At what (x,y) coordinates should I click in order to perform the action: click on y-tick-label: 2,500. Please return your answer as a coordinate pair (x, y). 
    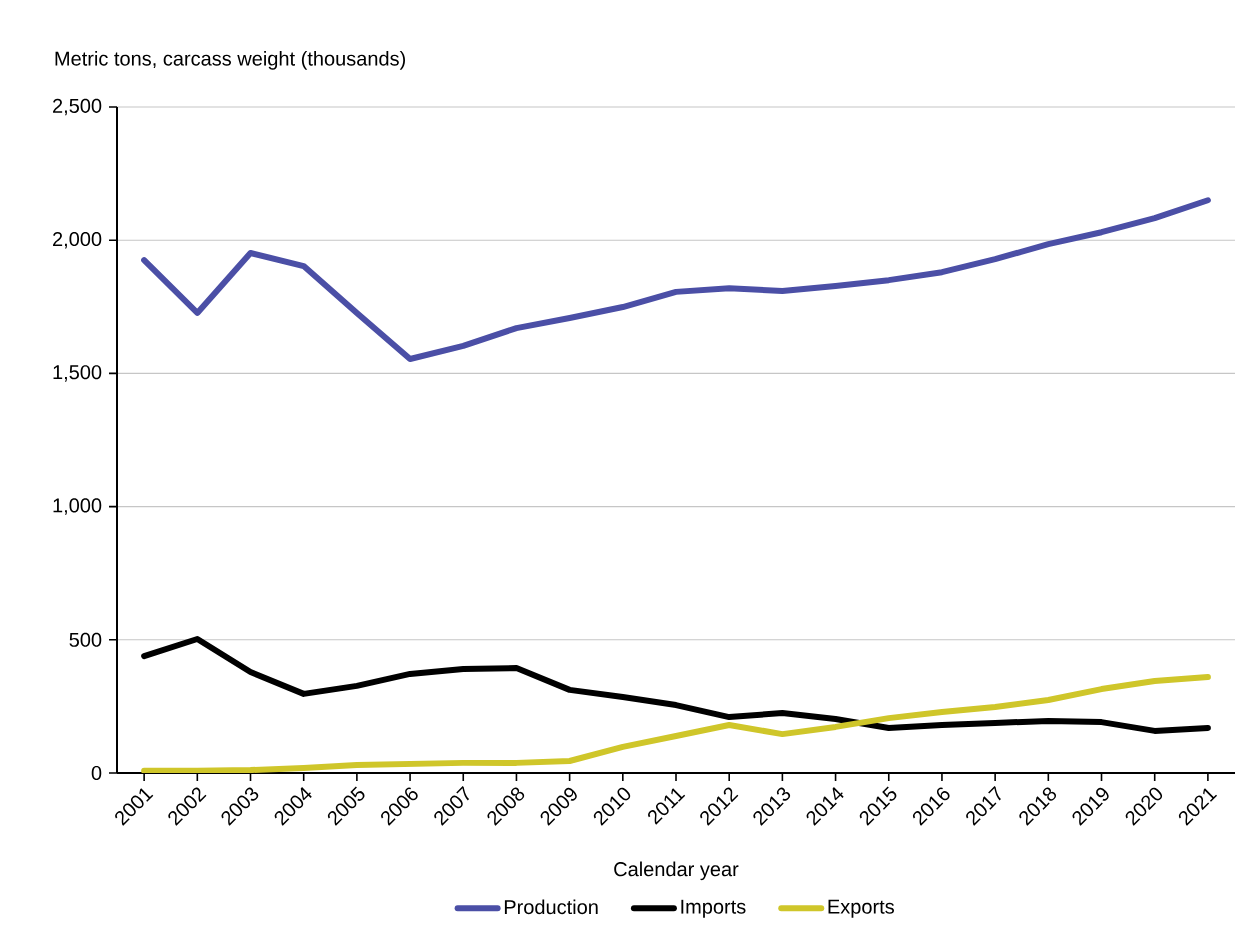
    Looking at the image, I should click on (77, 107).